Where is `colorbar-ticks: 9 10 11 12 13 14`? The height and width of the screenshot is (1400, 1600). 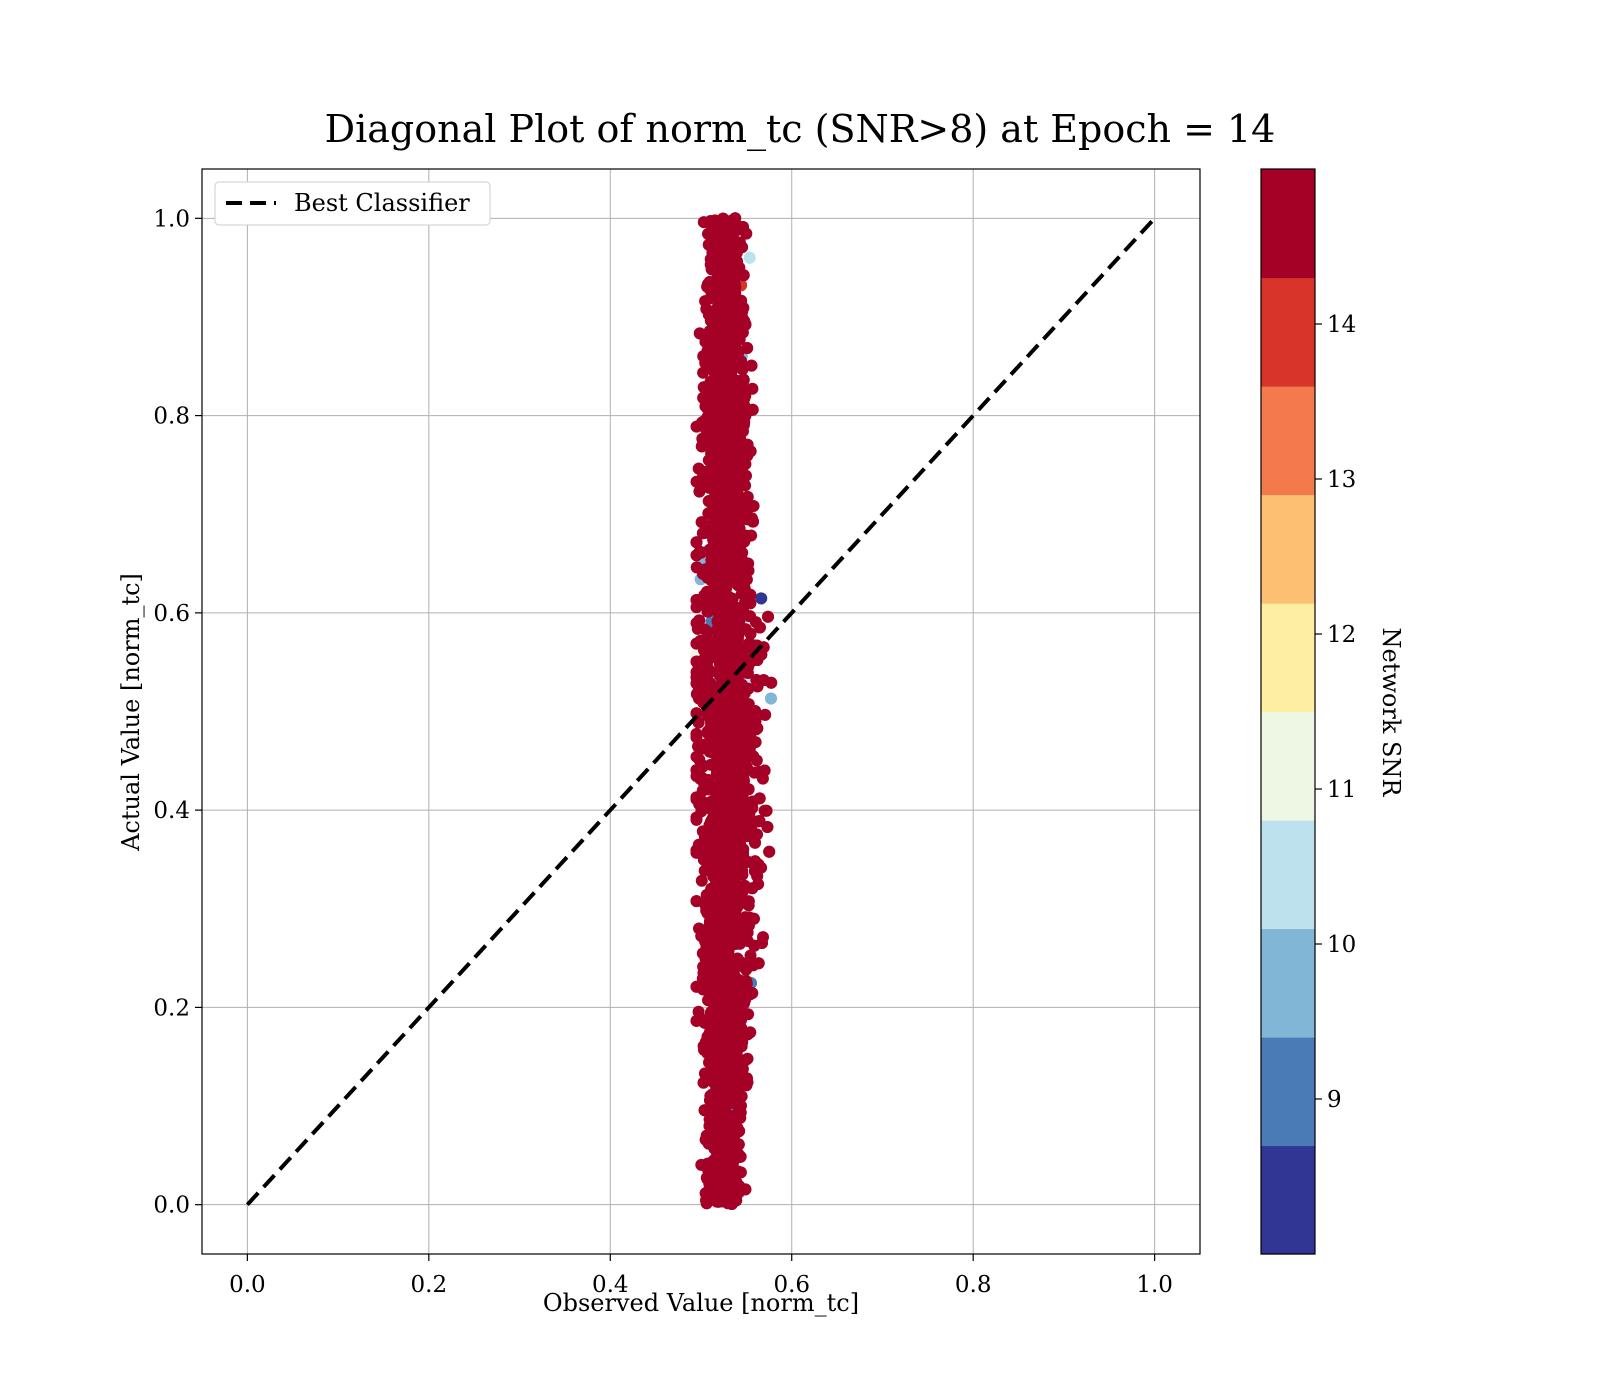 colorbar-ticks: 9 10 11 12 13 14 is located at coordinates (1335, 712).